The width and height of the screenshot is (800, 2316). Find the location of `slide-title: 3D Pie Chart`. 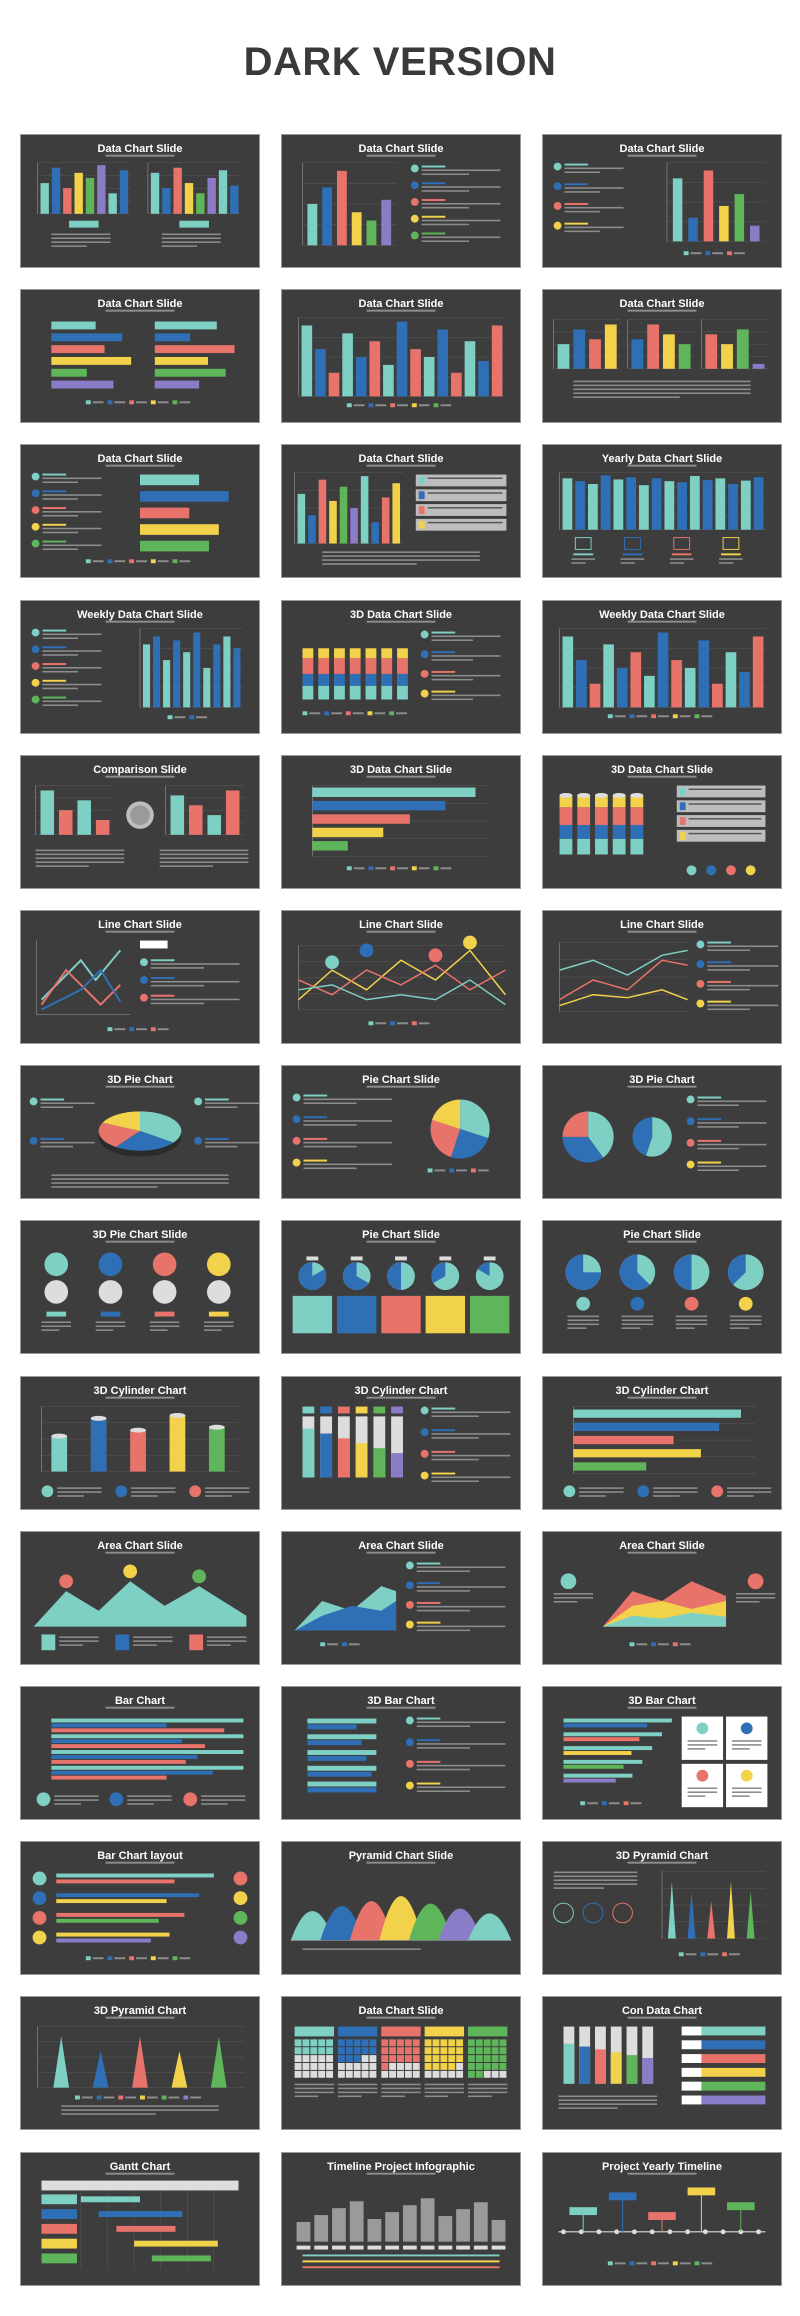

slide-title: 3D Pie Chart is located at coordinates (662, 1080).